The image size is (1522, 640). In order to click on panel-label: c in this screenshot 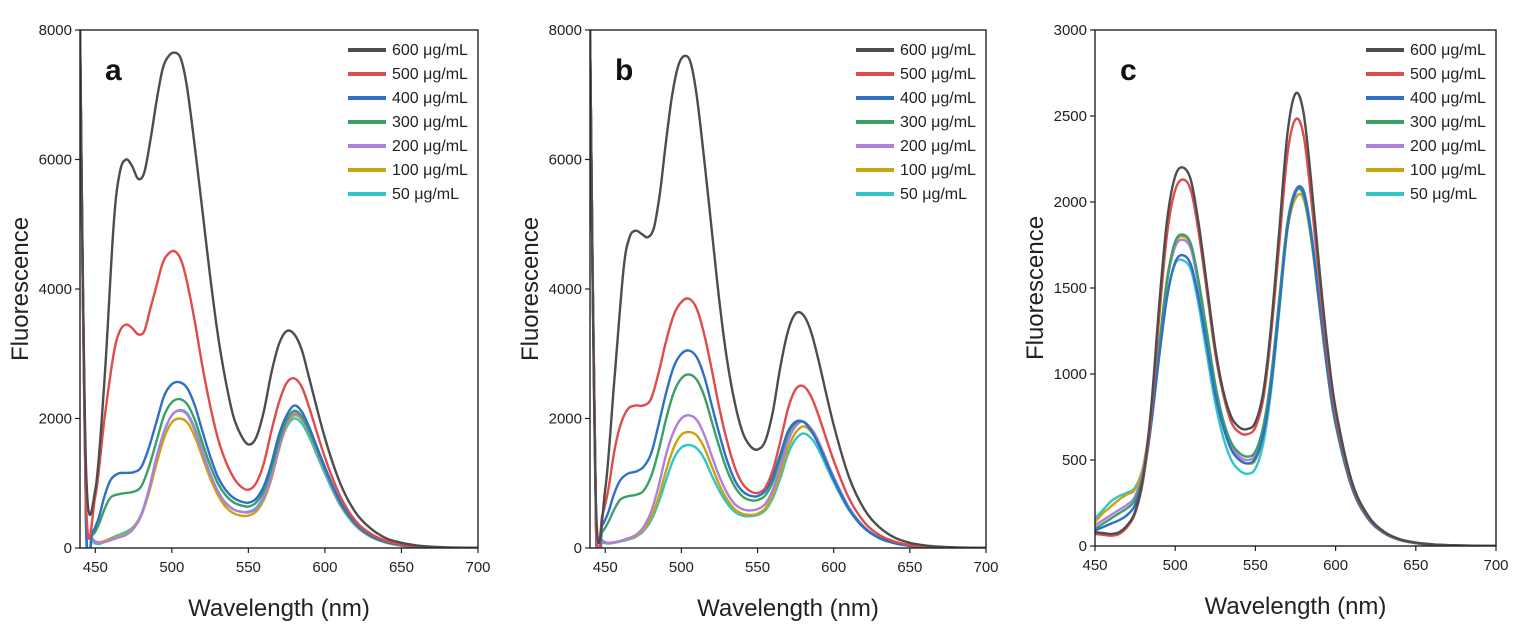, I will do `click(1128, 70)`.